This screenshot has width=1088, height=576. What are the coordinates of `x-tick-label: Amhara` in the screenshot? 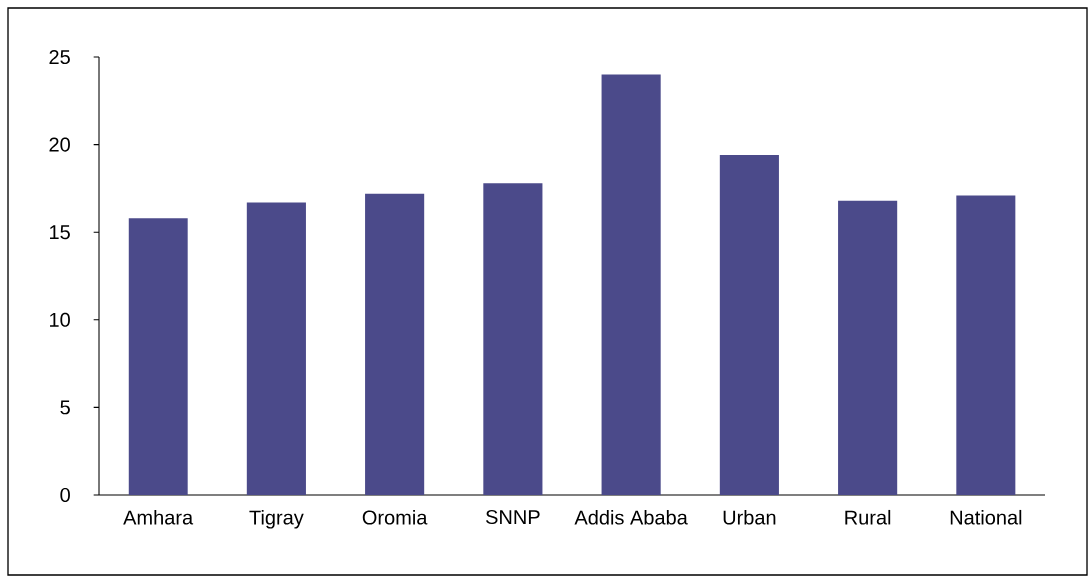 It's located at (158, 517).